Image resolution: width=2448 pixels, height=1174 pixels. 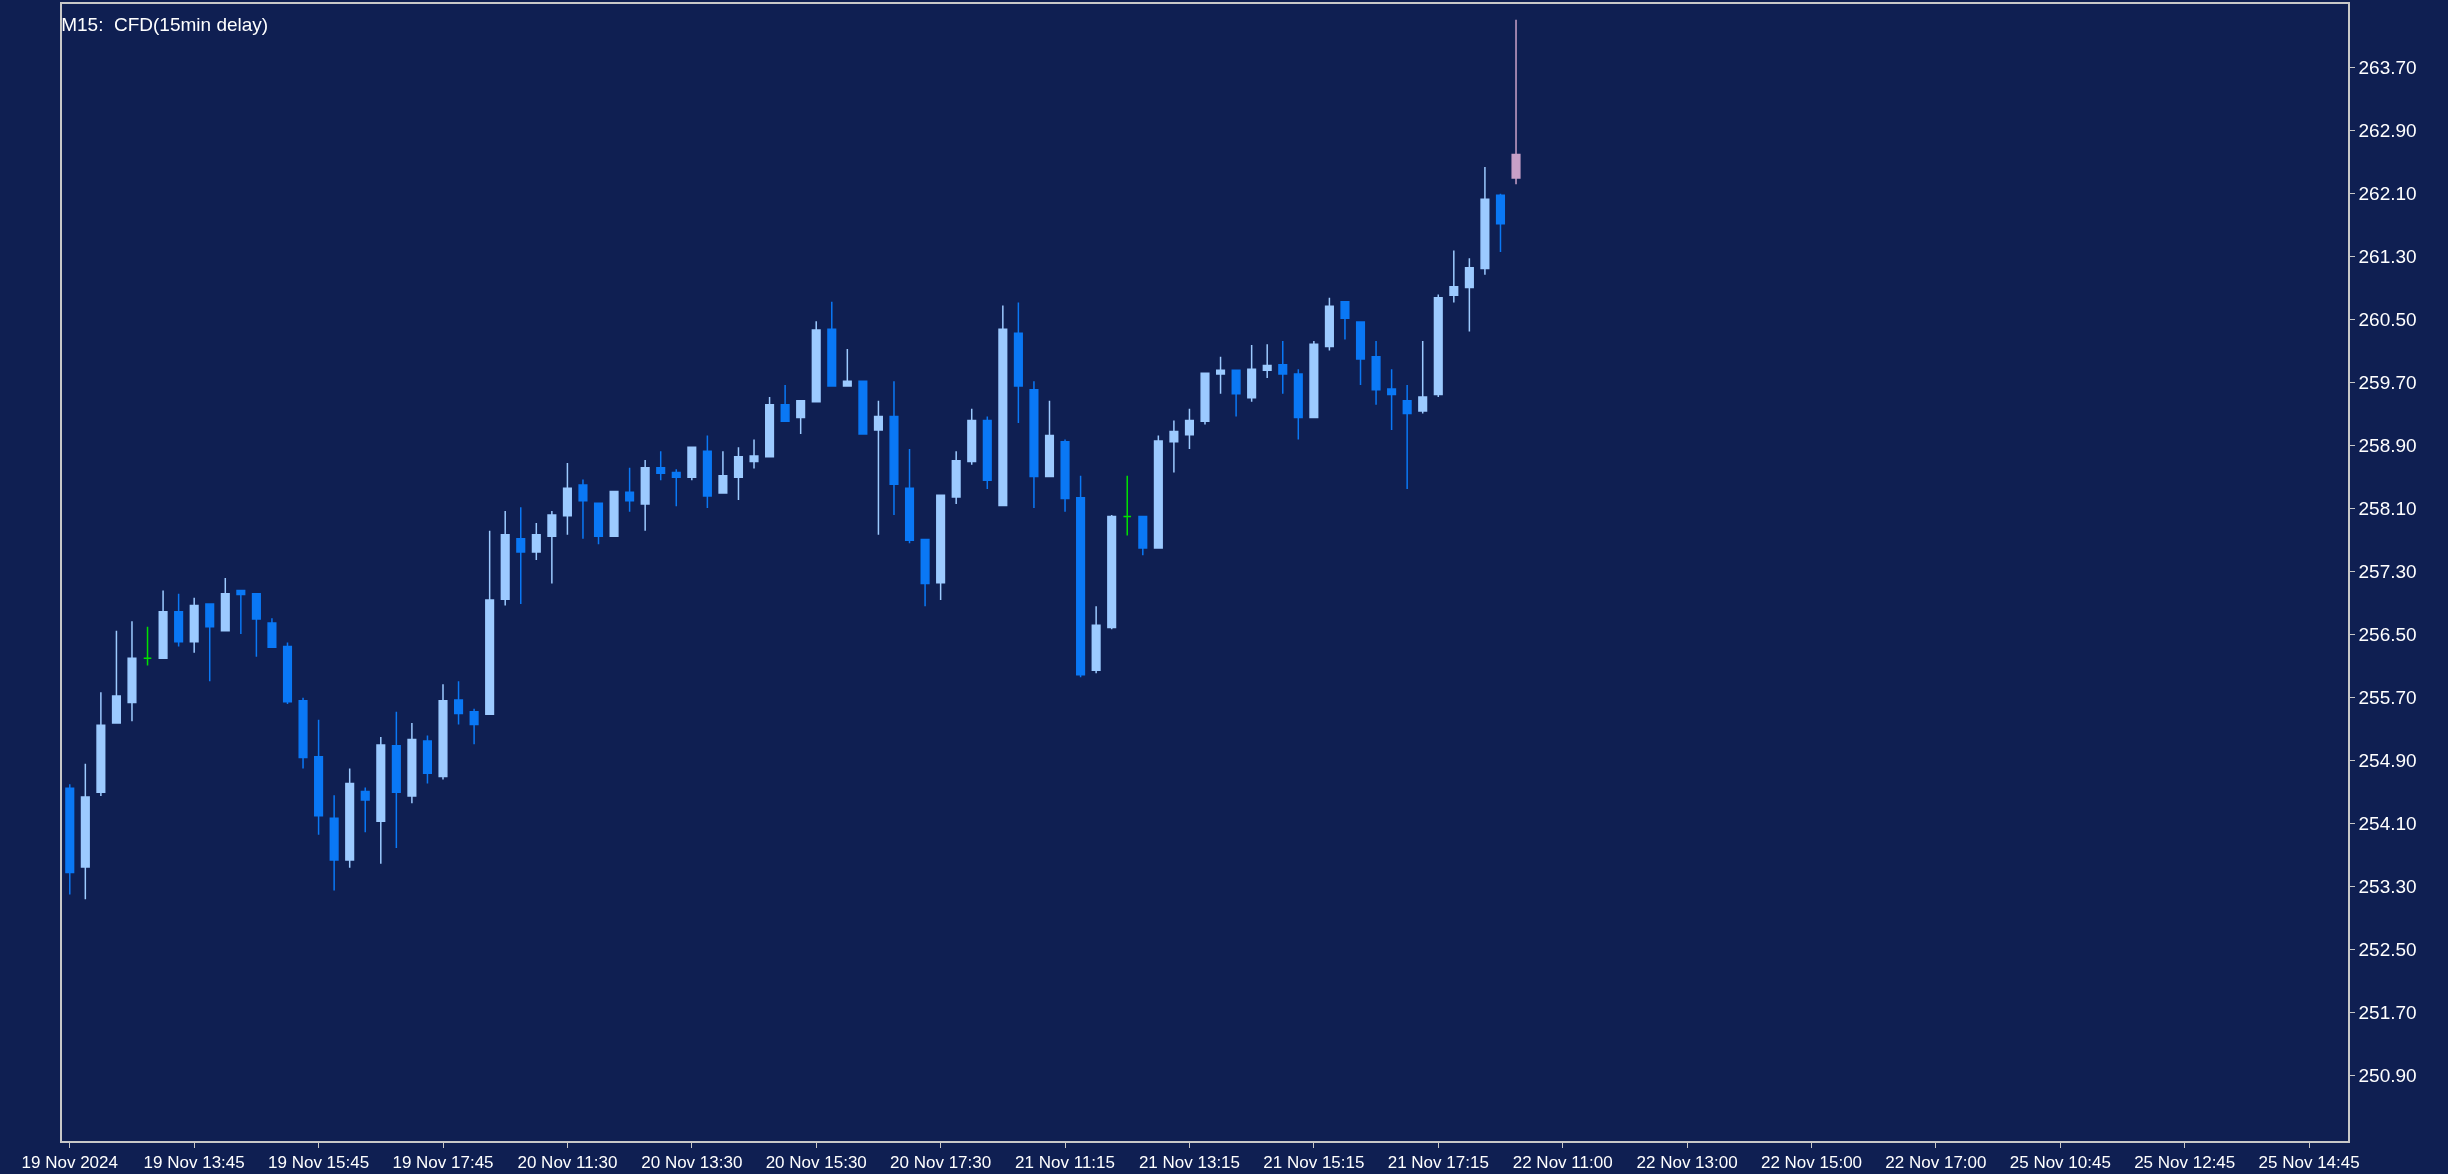 I want to click on y-tick-label: 256.50, so click(x=2387, y=635).